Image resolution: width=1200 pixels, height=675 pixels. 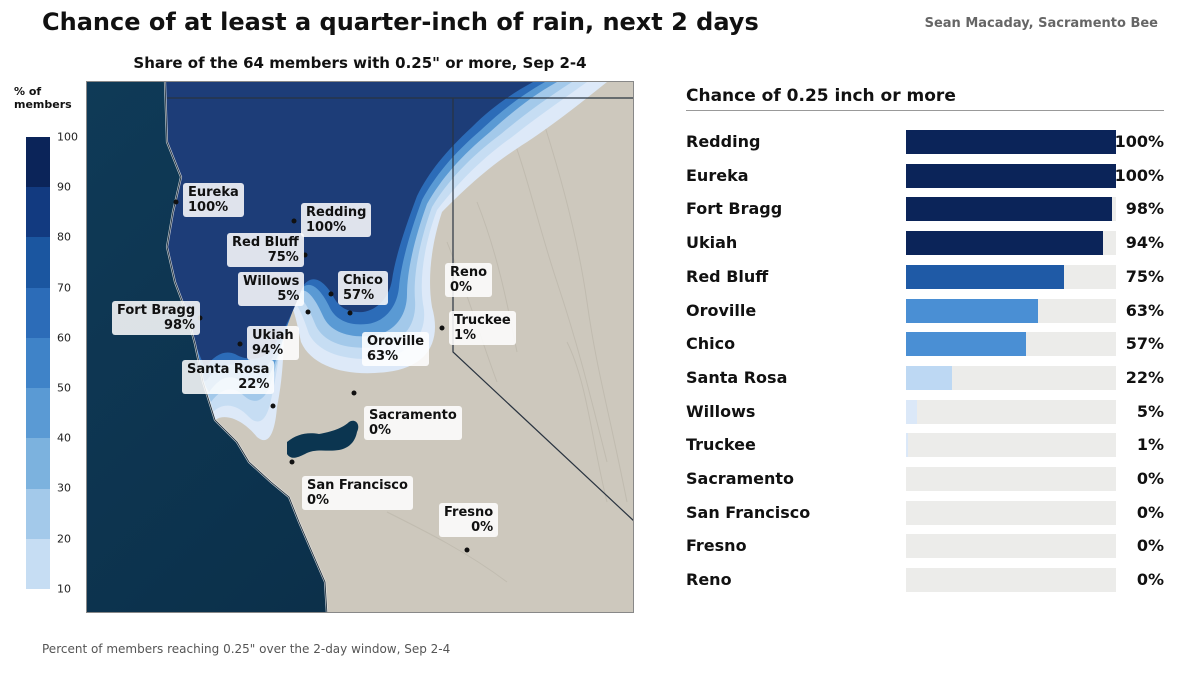 What do you see at coordinates (292, 462) in the screenshot?
I see `city-dot-san-francisco` at bounding box center [292, 462].